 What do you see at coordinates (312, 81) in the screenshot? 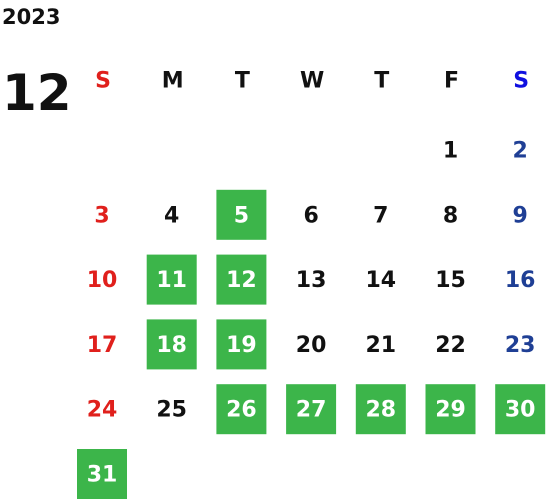
I see `weekday-label: W` at bounding box center [312, 81].